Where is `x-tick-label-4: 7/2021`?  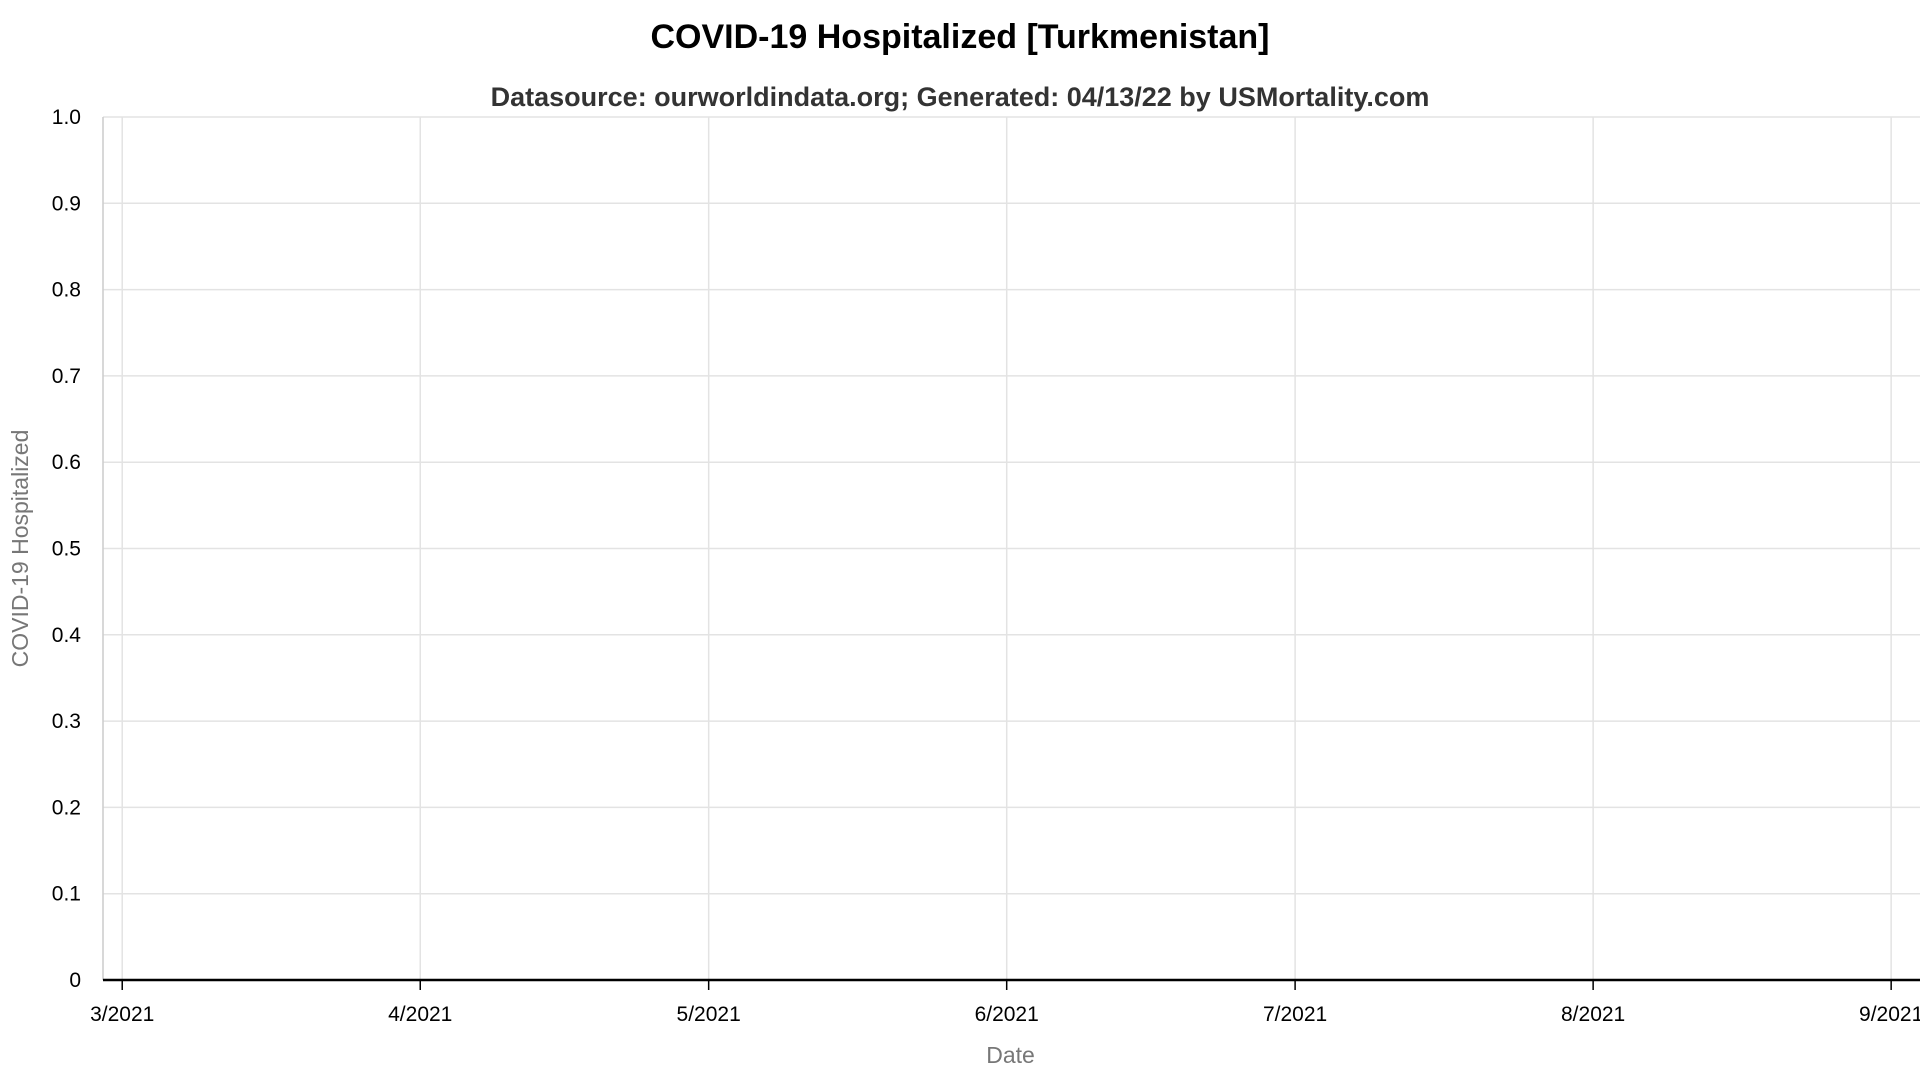
x-tick-label-4: 7/2021 is located at coordinates (1295, 1014).